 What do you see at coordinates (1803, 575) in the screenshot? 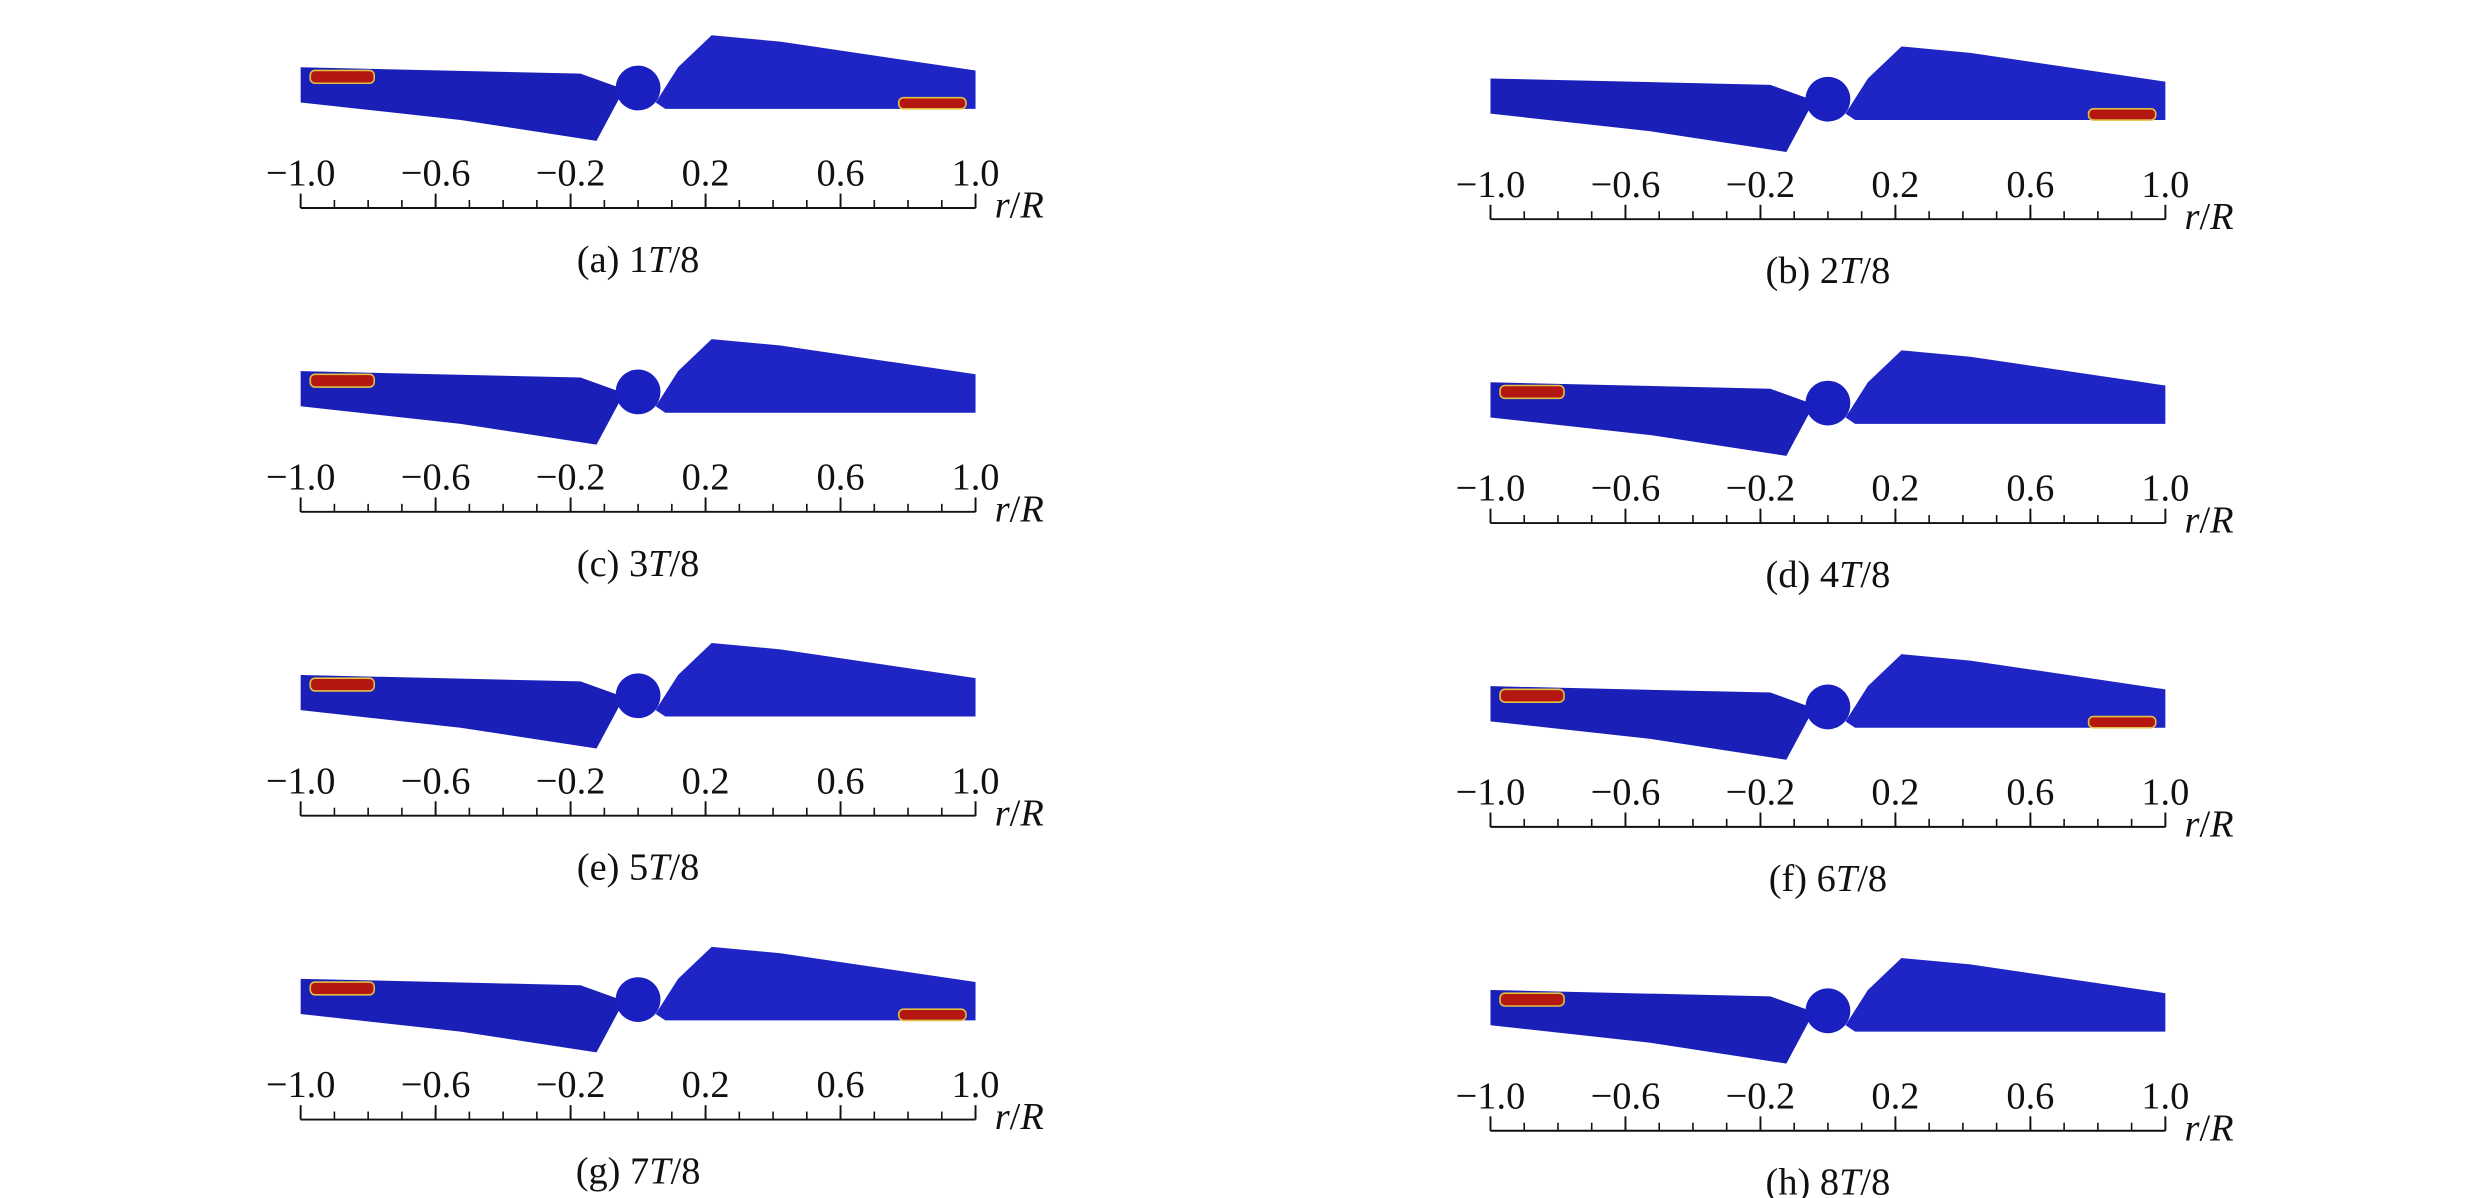
I see `caption-part: (d) 4` at bounding box center [1803, 575].